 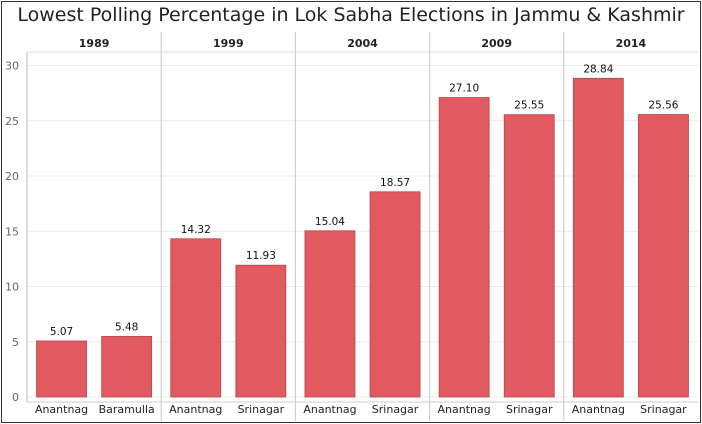 I want to click on data-label-2004-anantnag: 15.04, so click(x=330, y=222).